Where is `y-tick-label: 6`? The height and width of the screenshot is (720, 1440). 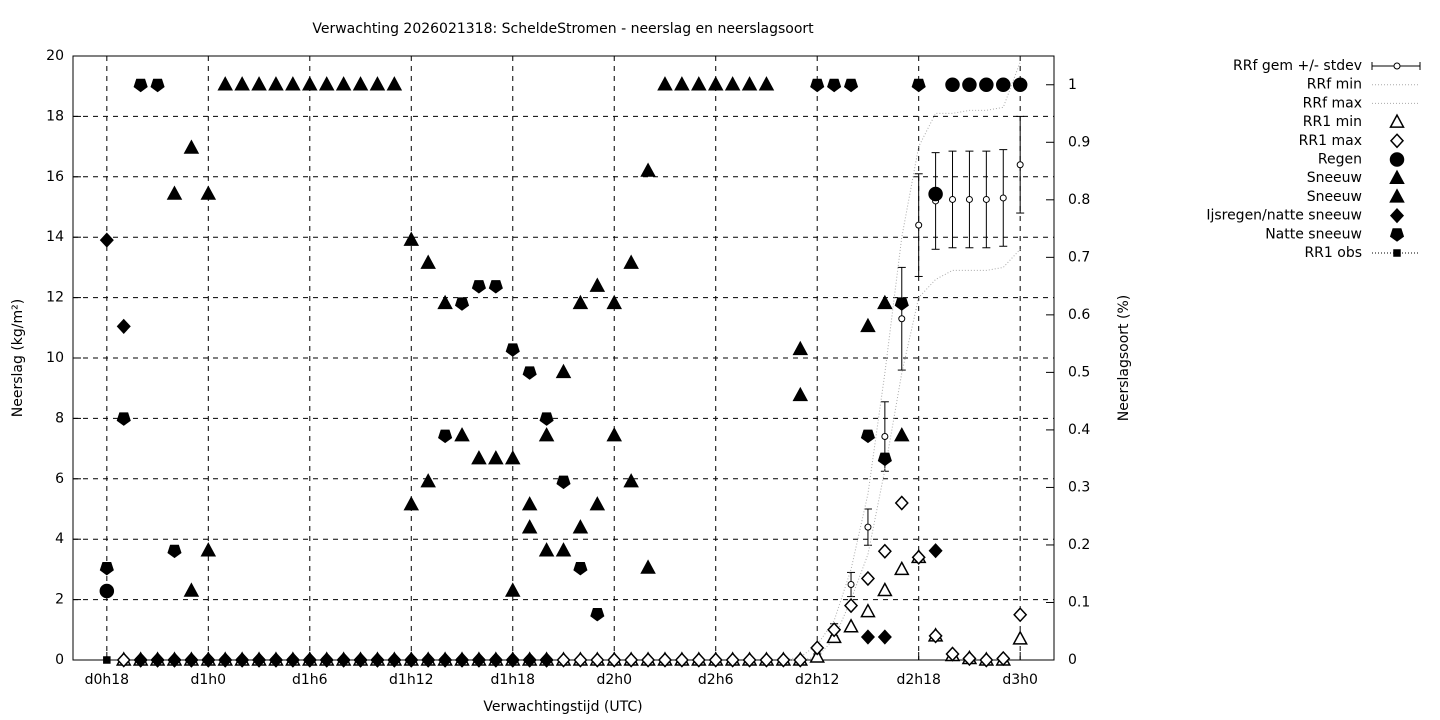
y-tick-label: 6 is located at coordinates (59, 479).